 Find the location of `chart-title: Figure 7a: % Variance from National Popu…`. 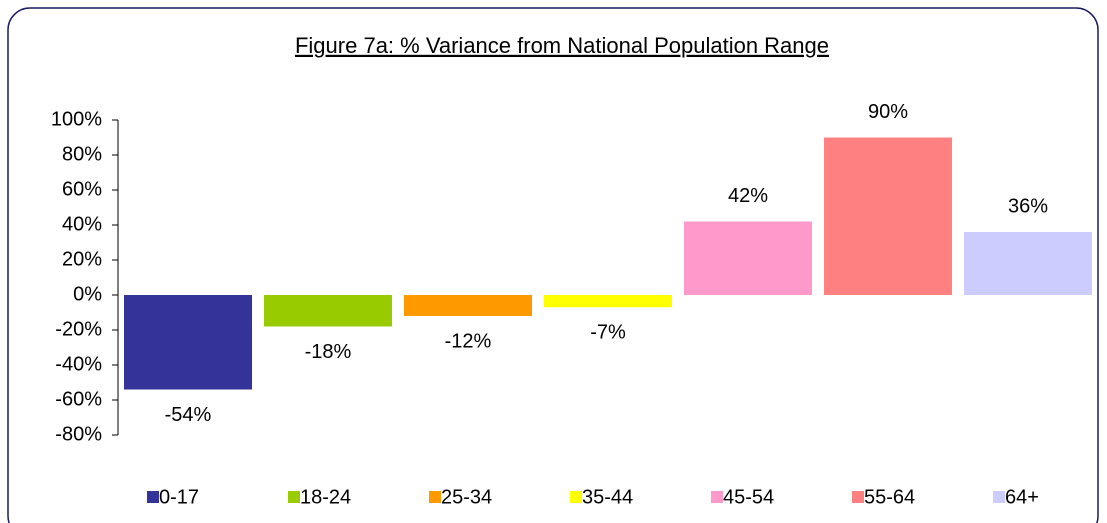

chart-title: Figure 7a: % Variance from National Popu… is located at coordinates (562, 45).